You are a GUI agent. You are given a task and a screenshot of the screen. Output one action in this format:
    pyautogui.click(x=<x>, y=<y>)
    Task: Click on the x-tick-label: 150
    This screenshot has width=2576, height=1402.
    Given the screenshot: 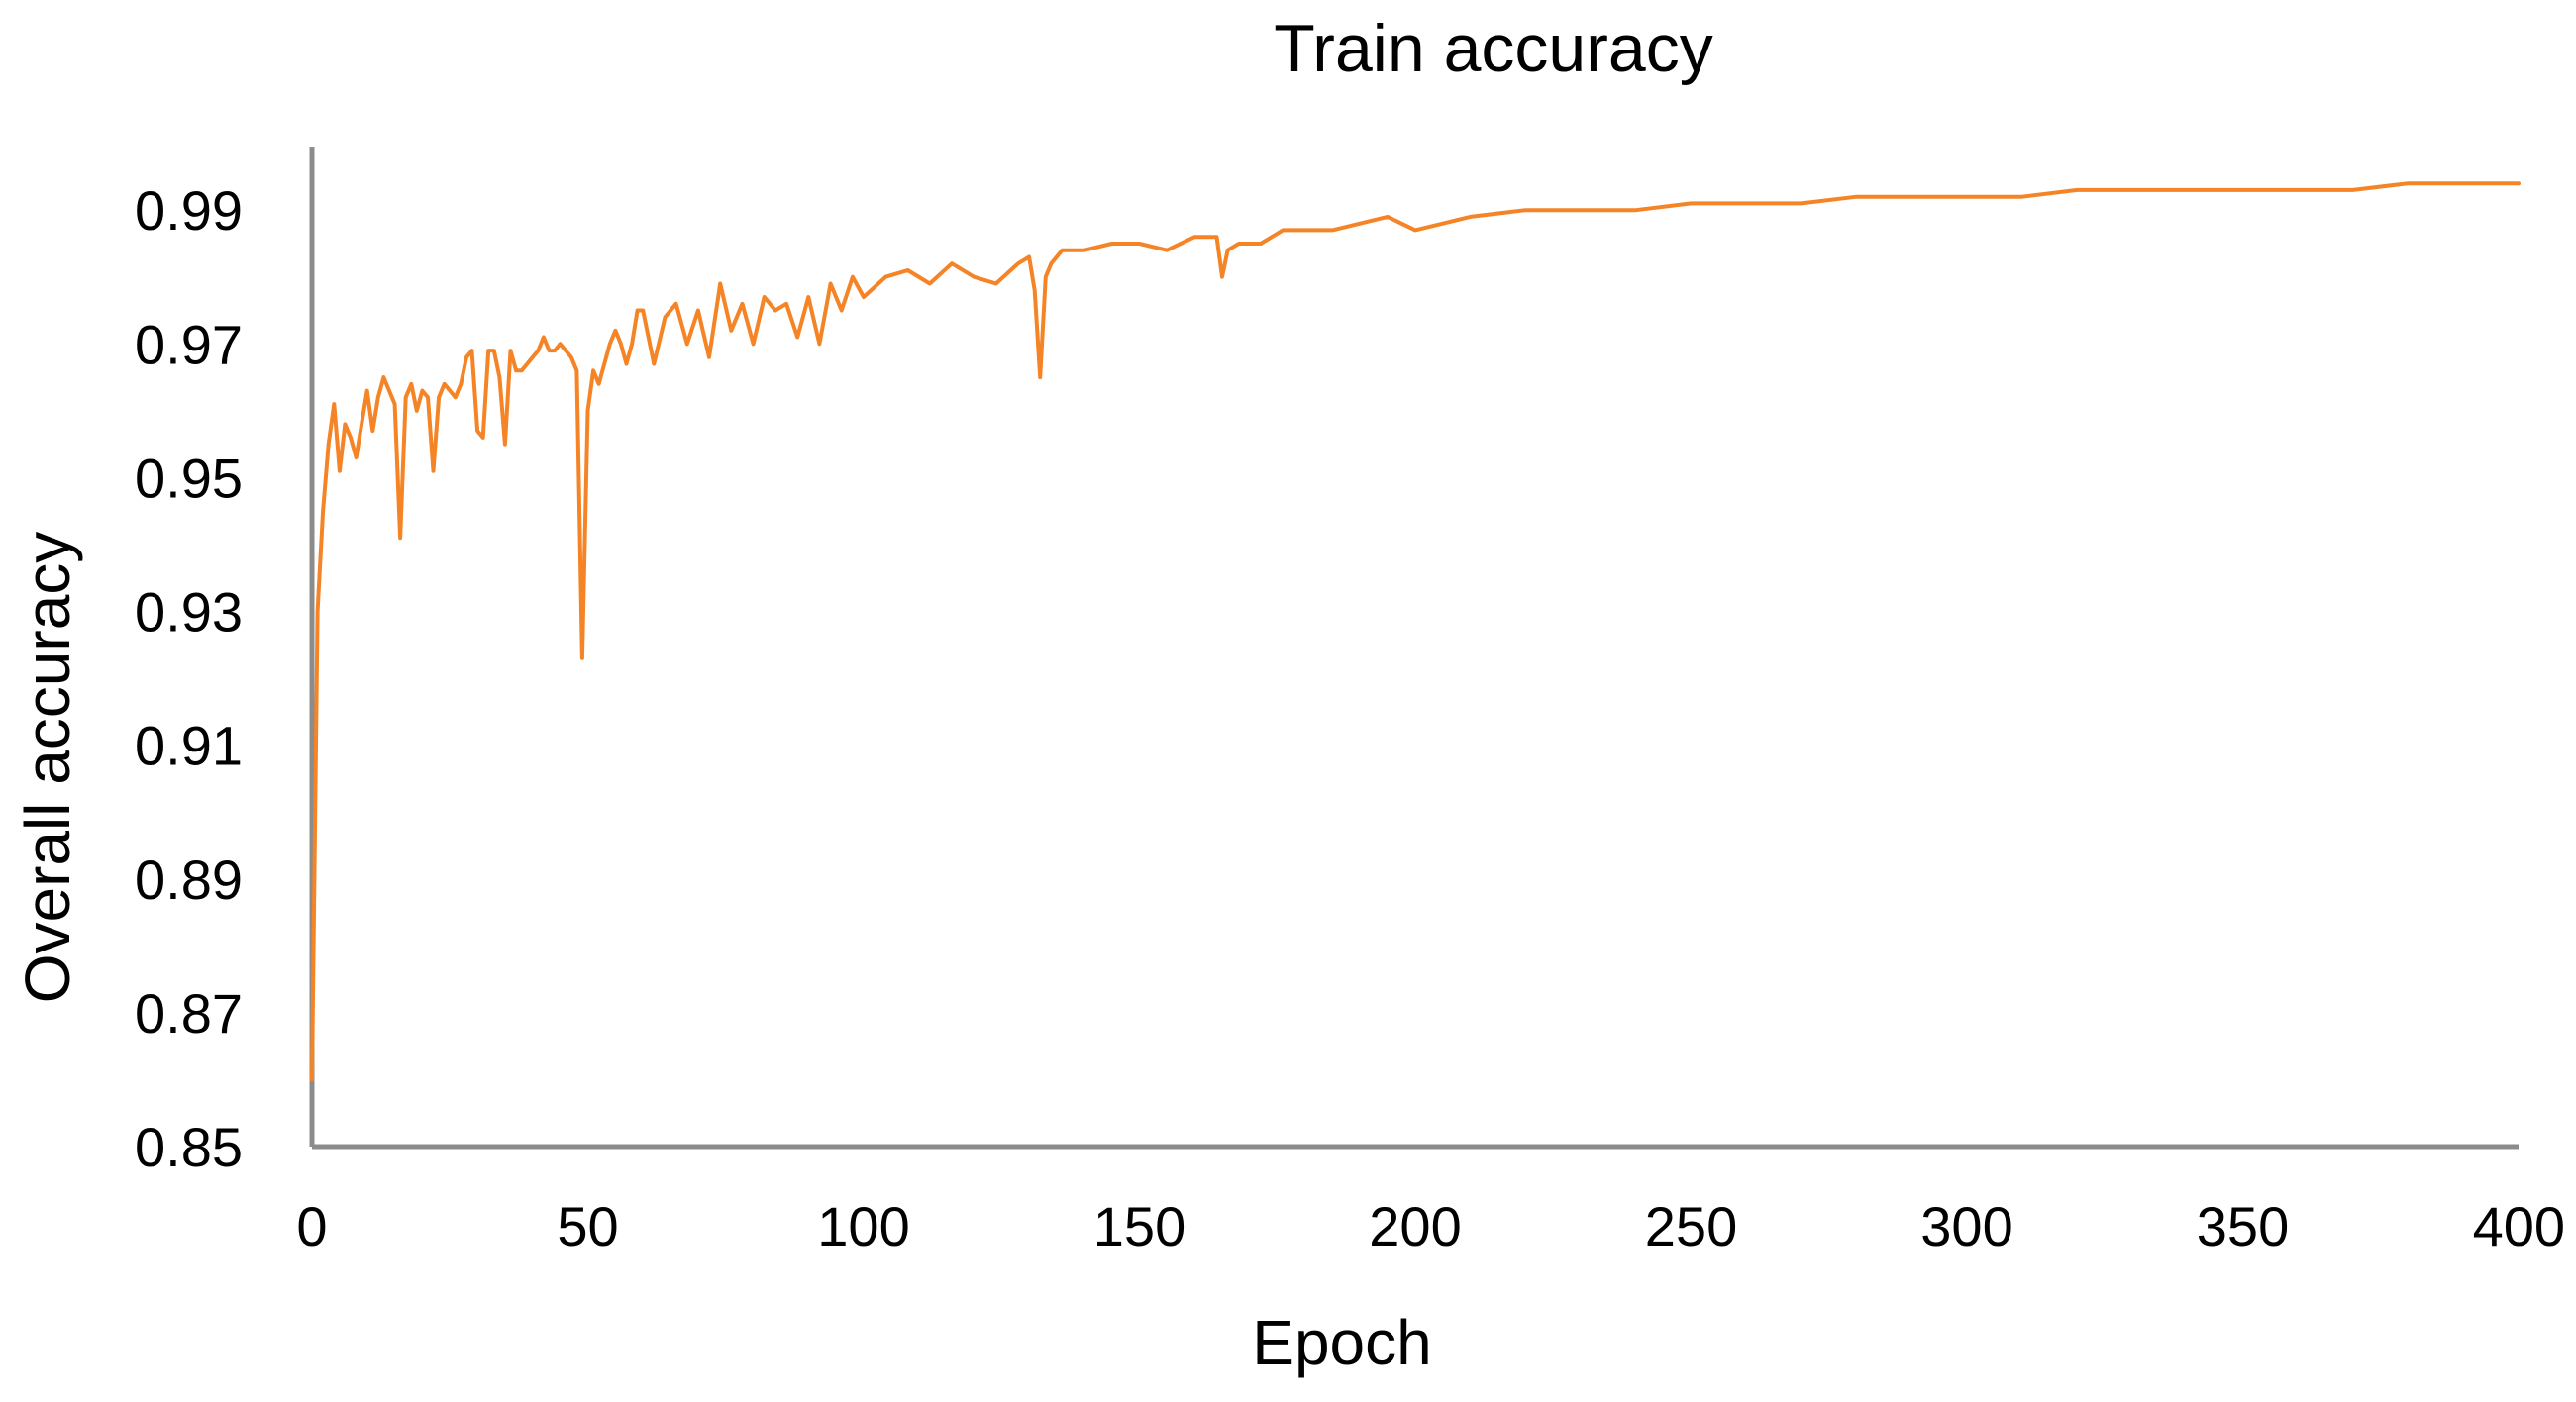 What is the action you would take?
    pyautogui.click(x=1139, y=1226)
    